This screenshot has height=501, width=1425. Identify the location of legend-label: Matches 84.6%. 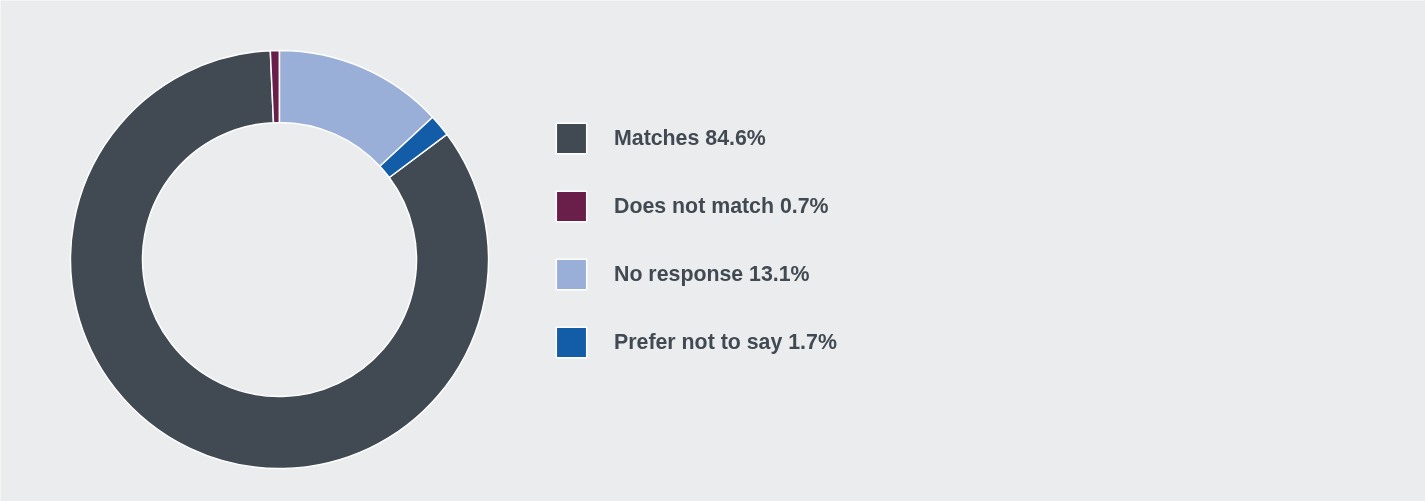
(690, 138).